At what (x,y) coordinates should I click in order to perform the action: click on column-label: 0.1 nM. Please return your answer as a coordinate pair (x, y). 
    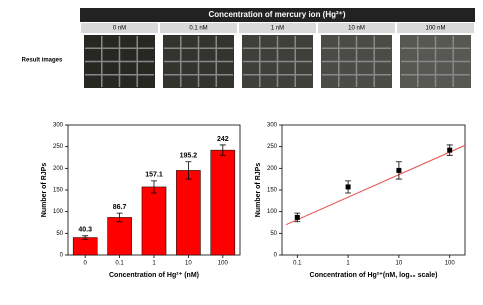
    Looking at the image, I should click on (198, 29).